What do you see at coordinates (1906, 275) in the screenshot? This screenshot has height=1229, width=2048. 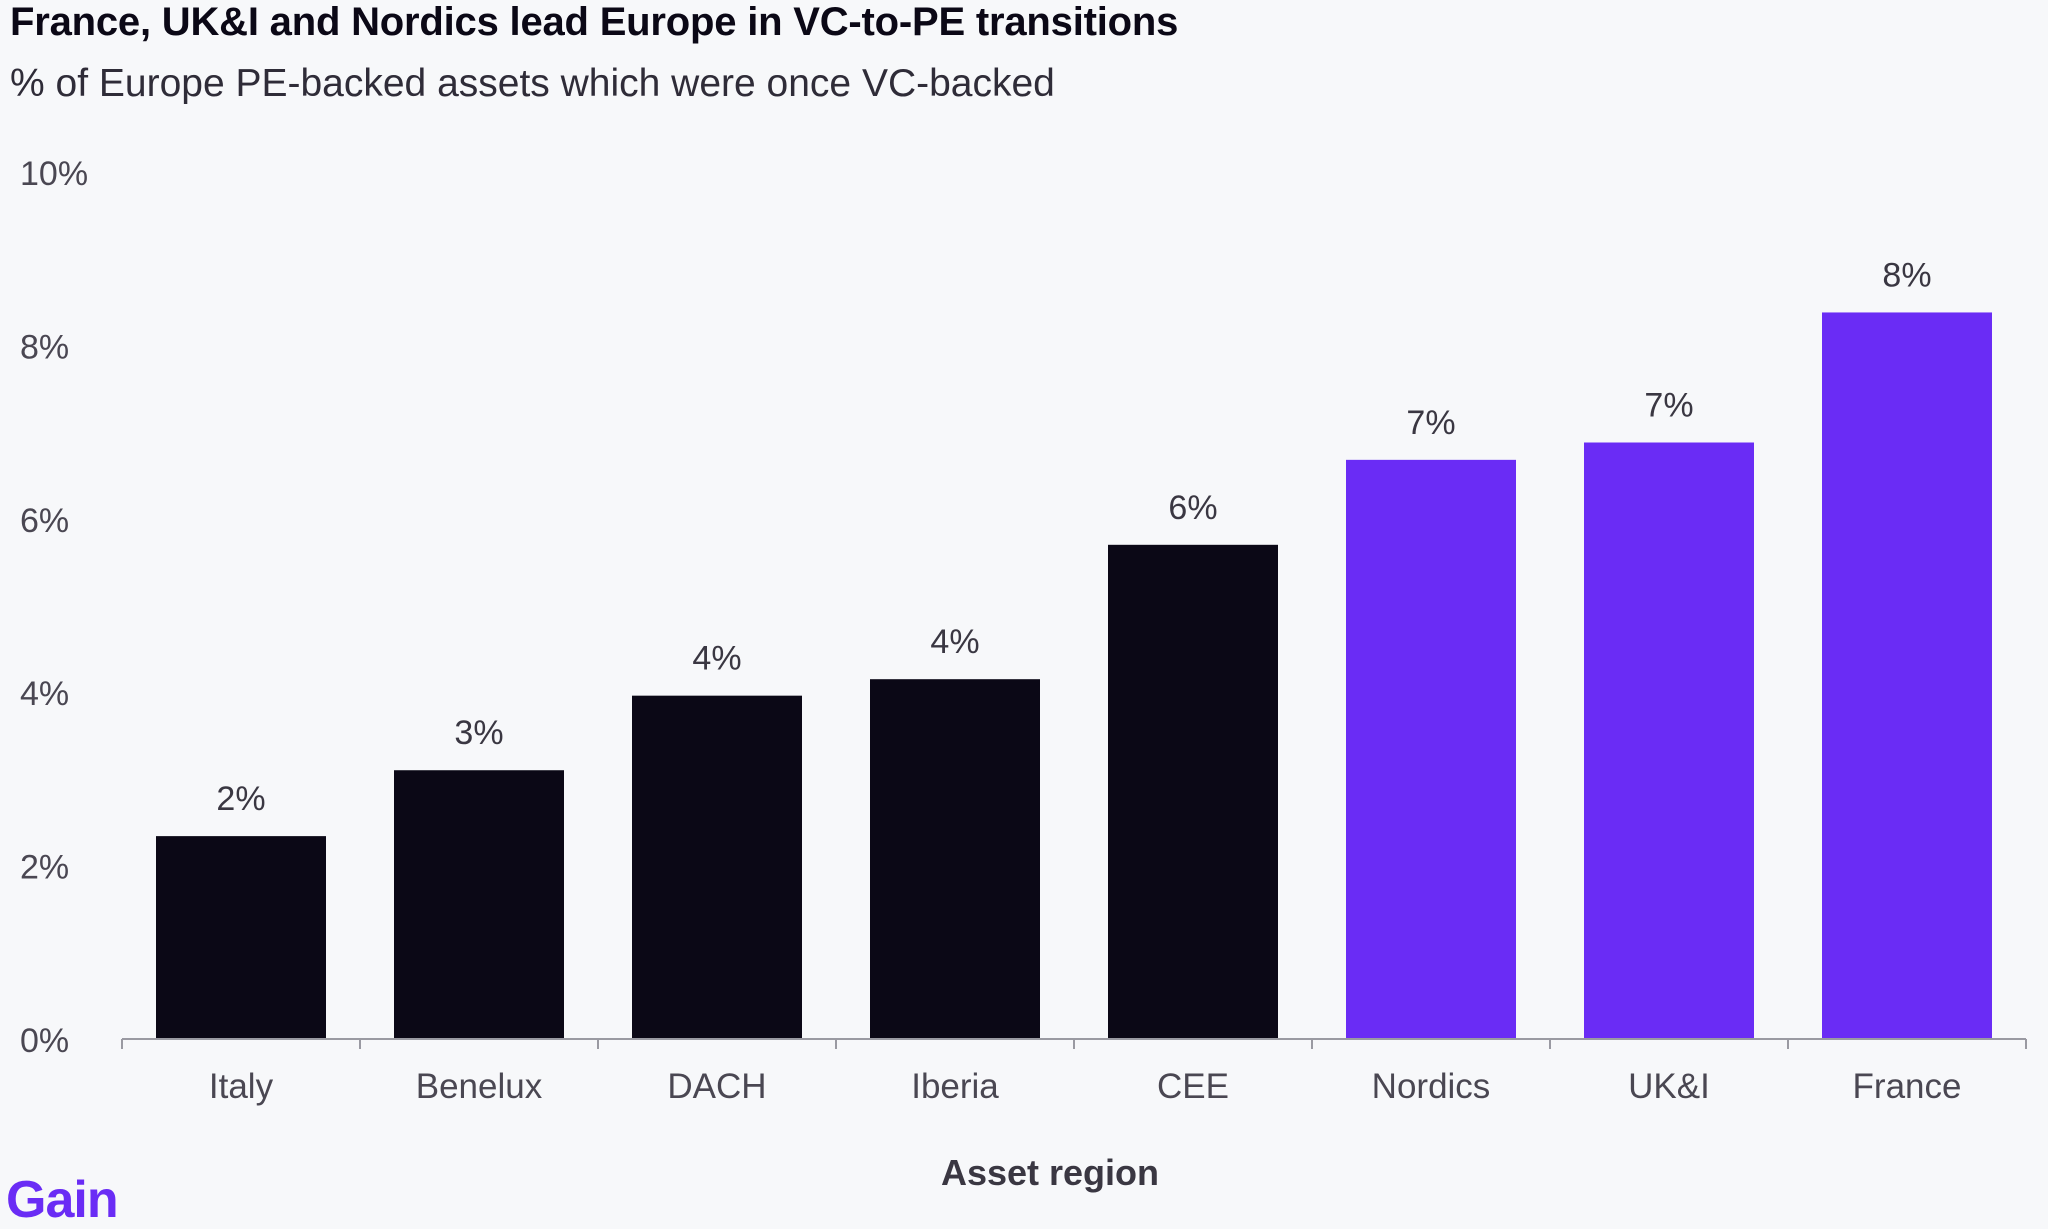 I see `data-label: 8%` at bounding box center [1906, 275].